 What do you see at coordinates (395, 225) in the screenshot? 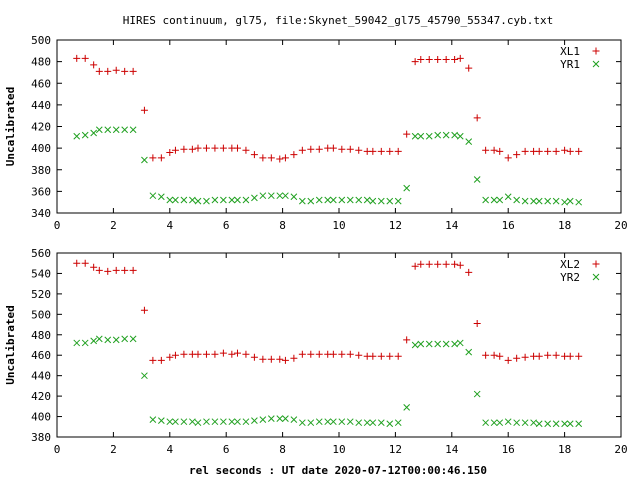
I see `x-tick-label: 12` at bounding box center [395, 225].